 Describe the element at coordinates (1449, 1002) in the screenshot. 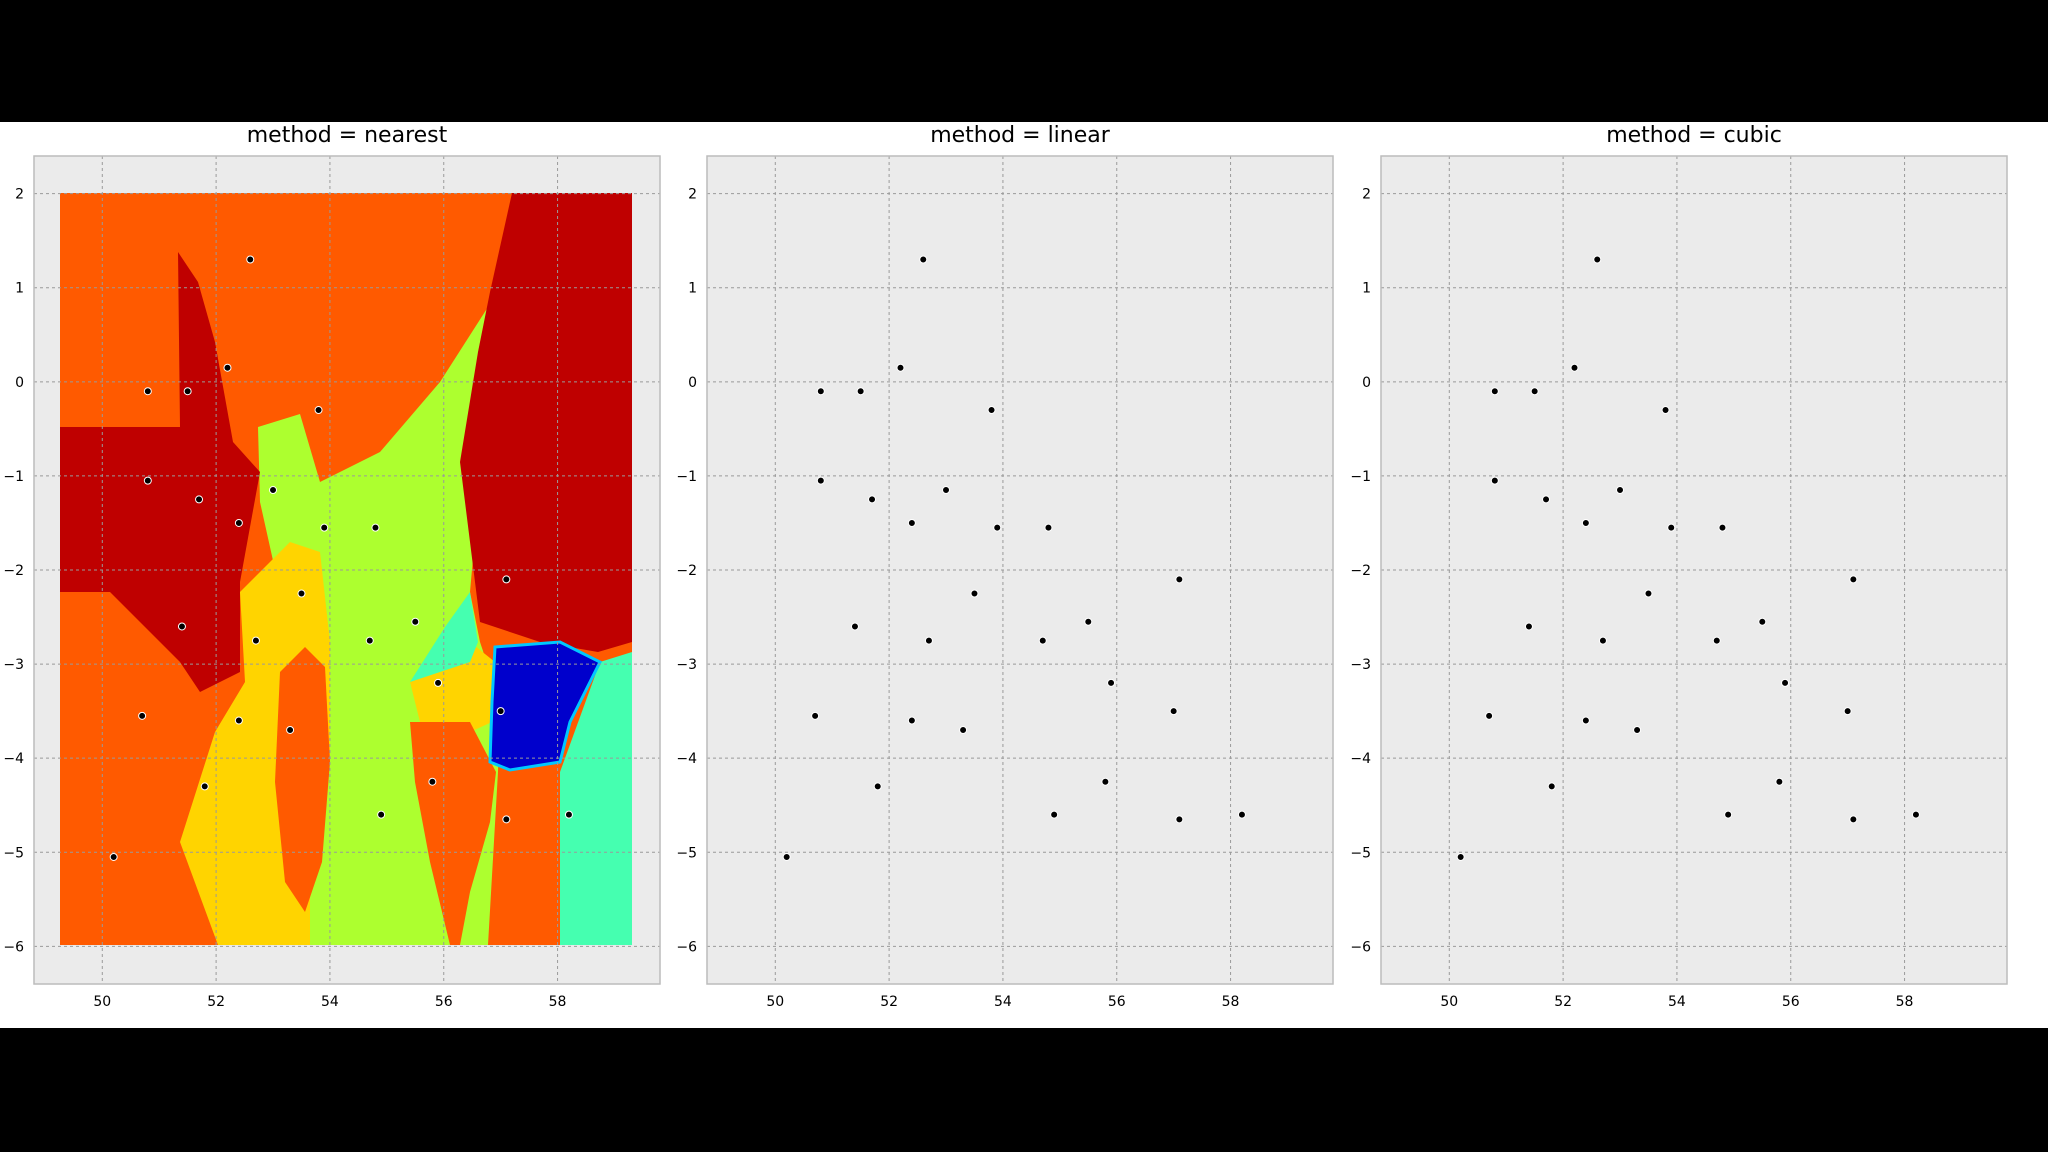

I see `x-tick-label: 50` at that location.